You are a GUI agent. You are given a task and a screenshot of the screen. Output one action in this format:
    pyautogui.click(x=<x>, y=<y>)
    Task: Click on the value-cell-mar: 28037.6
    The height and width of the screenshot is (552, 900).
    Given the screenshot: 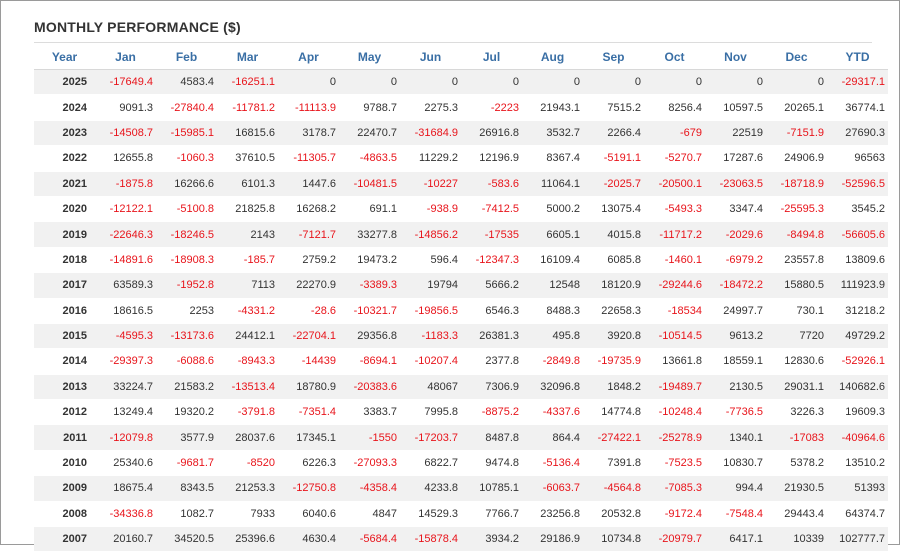 What is the action you would take?
    pyautogui.click(x=247, y=437)
    